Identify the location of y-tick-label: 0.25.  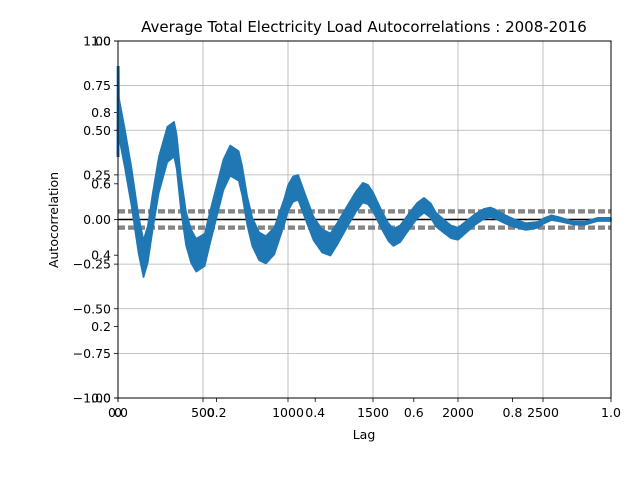
(97, 174).